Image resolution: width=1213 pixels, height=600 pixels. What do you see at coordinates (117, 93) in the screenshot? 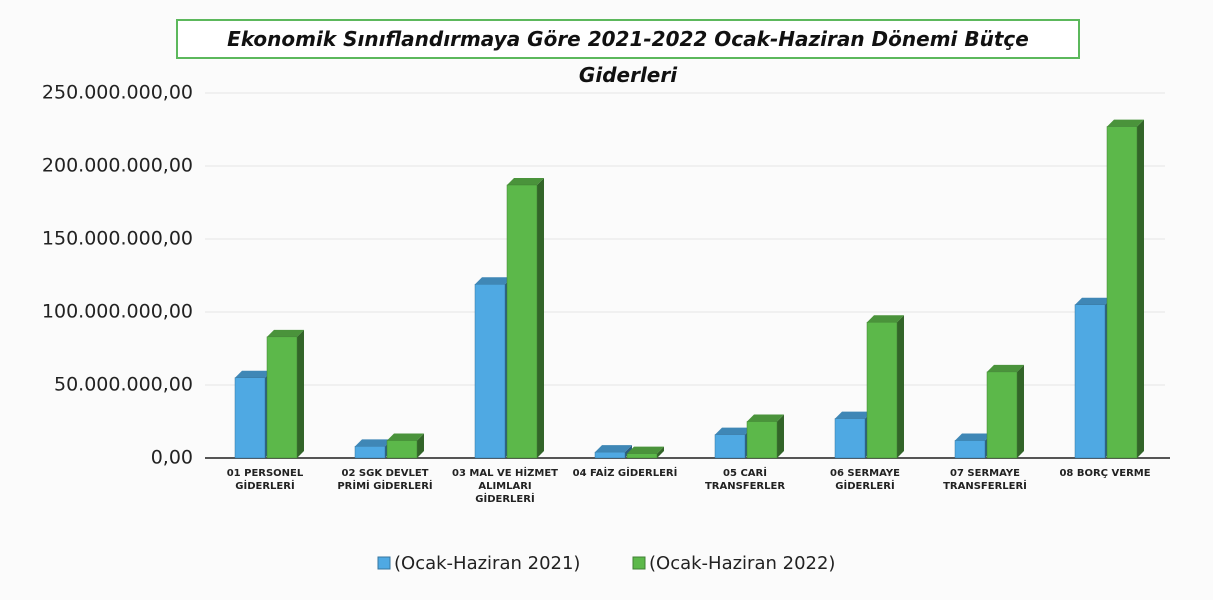
I see `y-tick-label: 250.000.000,00` at bounding box center [117, 93].